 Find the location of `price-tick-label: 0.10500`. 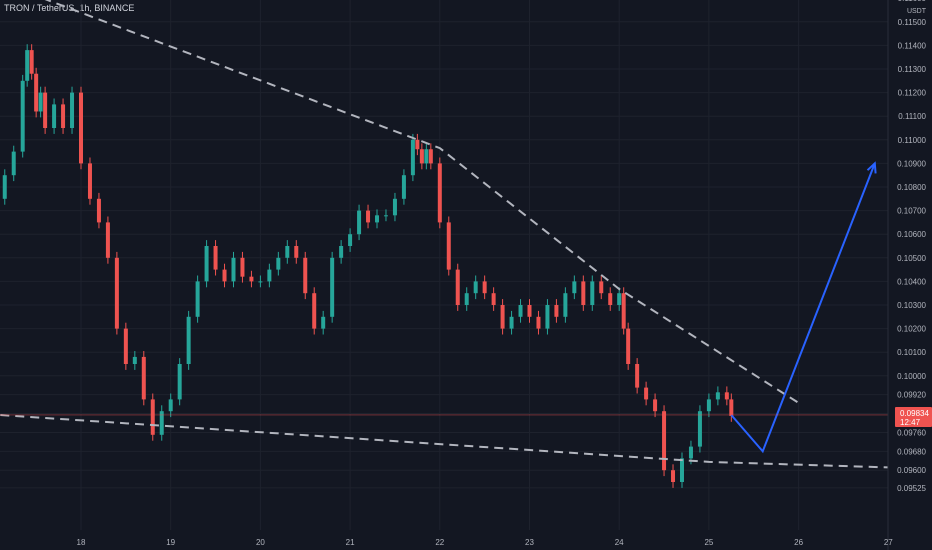

price-tick-label: 0.10500 is located at coordinates (911, 258).